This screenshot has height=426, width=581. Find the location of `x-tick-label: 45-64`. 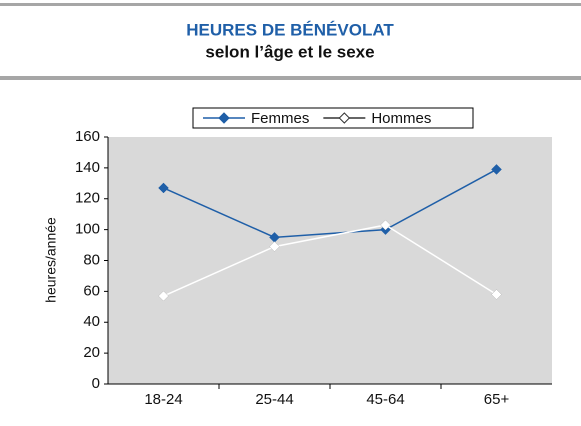

x-tick-label: 45-64 is located at coordinates (385, 399).